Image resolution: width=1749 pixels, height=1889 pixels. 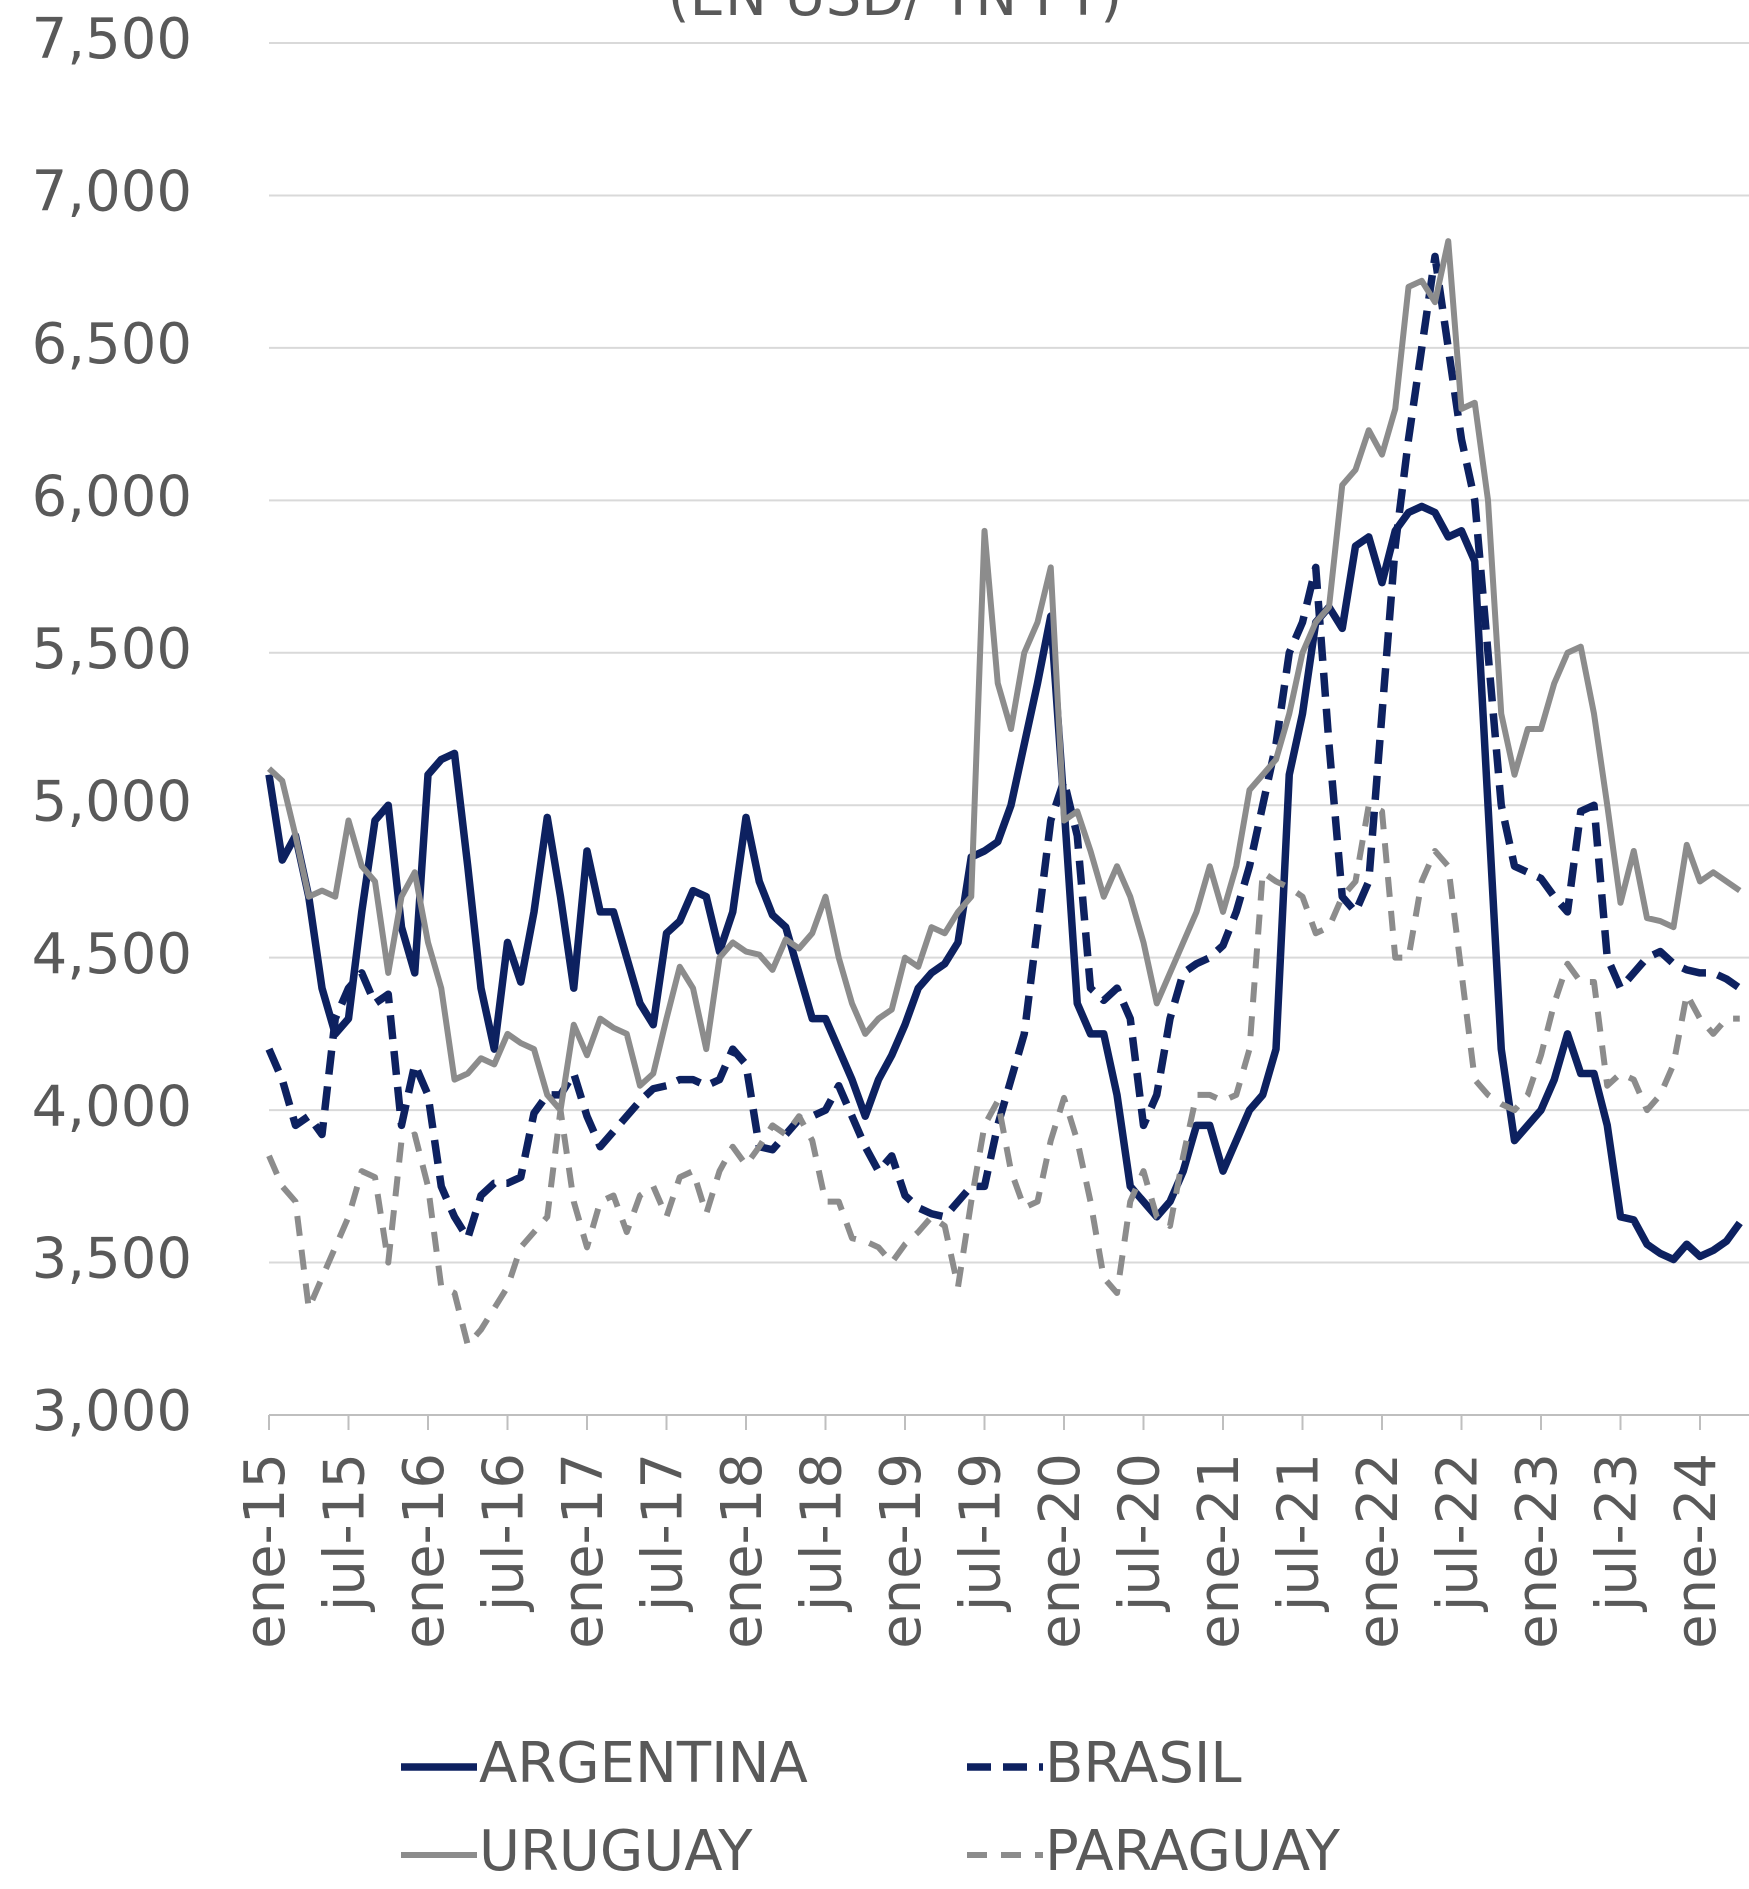 What do you see at coordinates (112, 192) in the screenshot?
I see `y-tick-label: 7,000` at bounding box center [112, 192].